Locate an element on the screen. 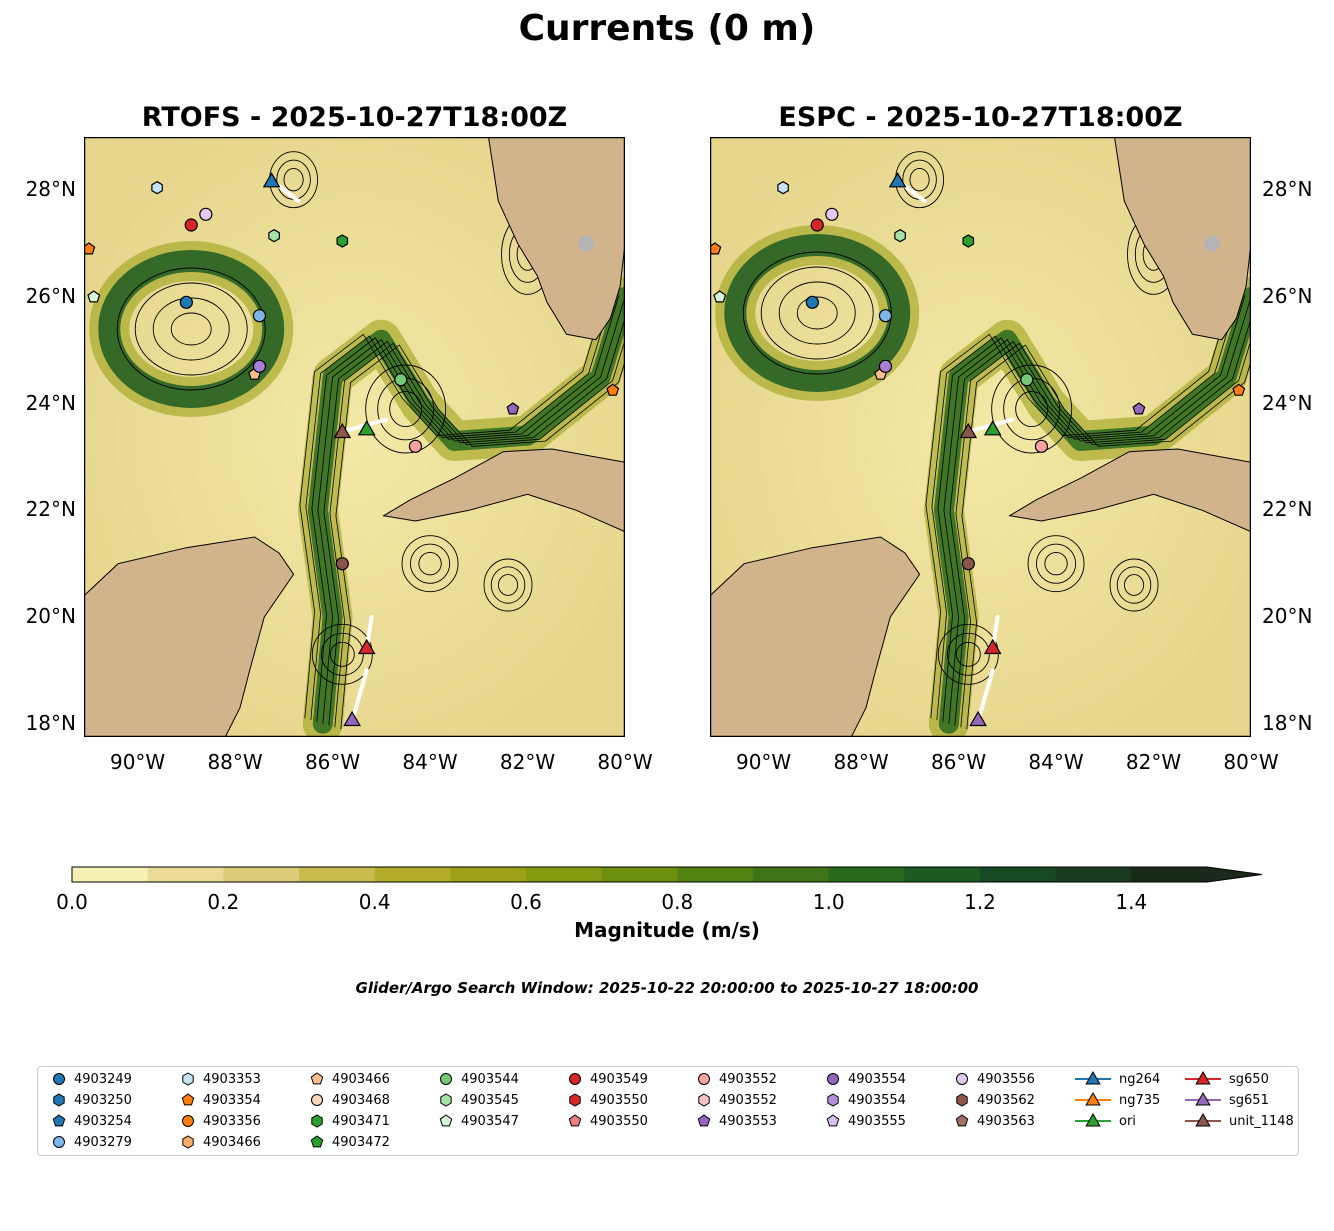 Image resolution: width=1334 pixels, height=1231 pixels. panel-title-rtofs: RTOFS - 2025-10-27T18:00Z is located at coordinates (354, 117).